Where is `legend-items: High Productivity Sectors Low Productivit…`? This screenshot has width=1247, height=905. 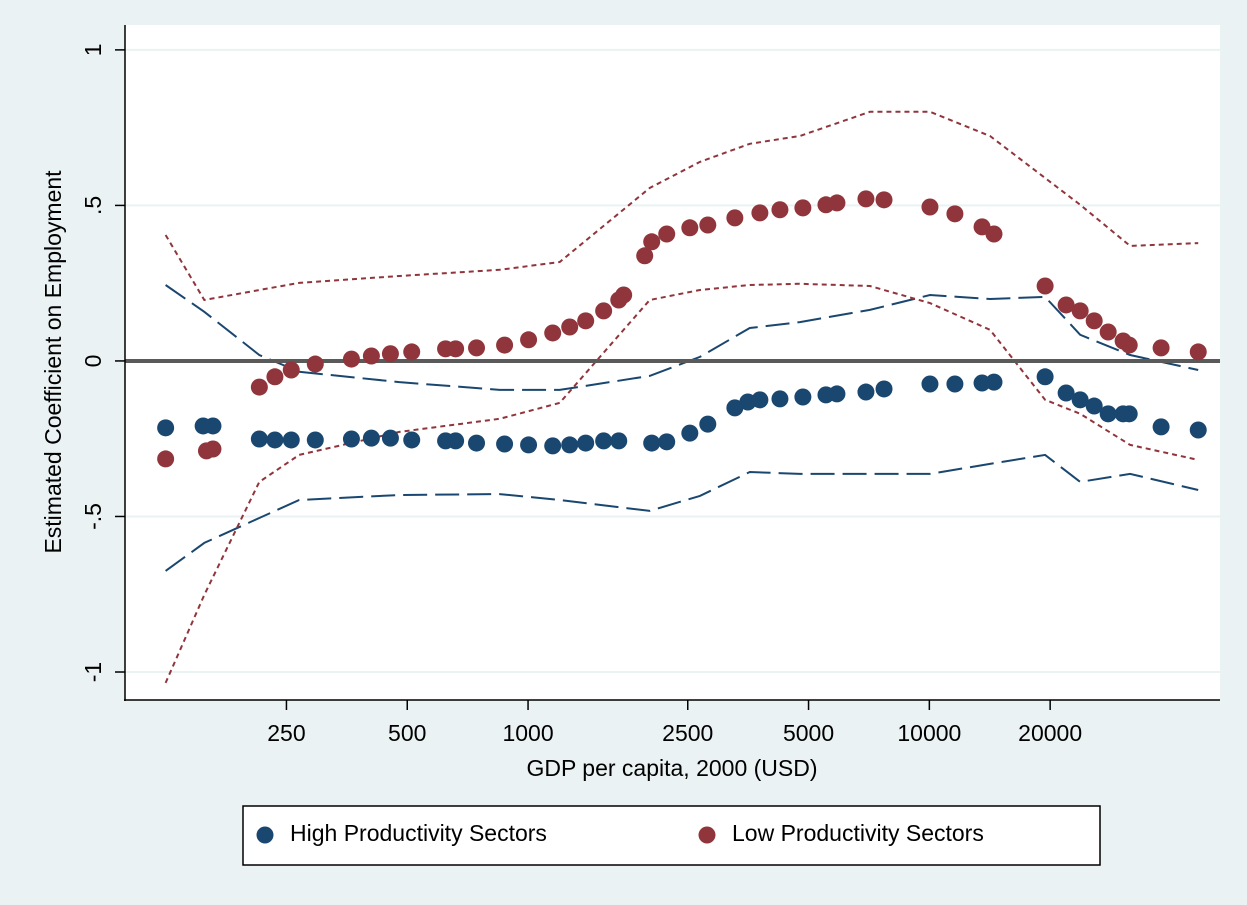
legend-items: High Productivity Sectors Low Productivit… is located at coordinates (620, 833).